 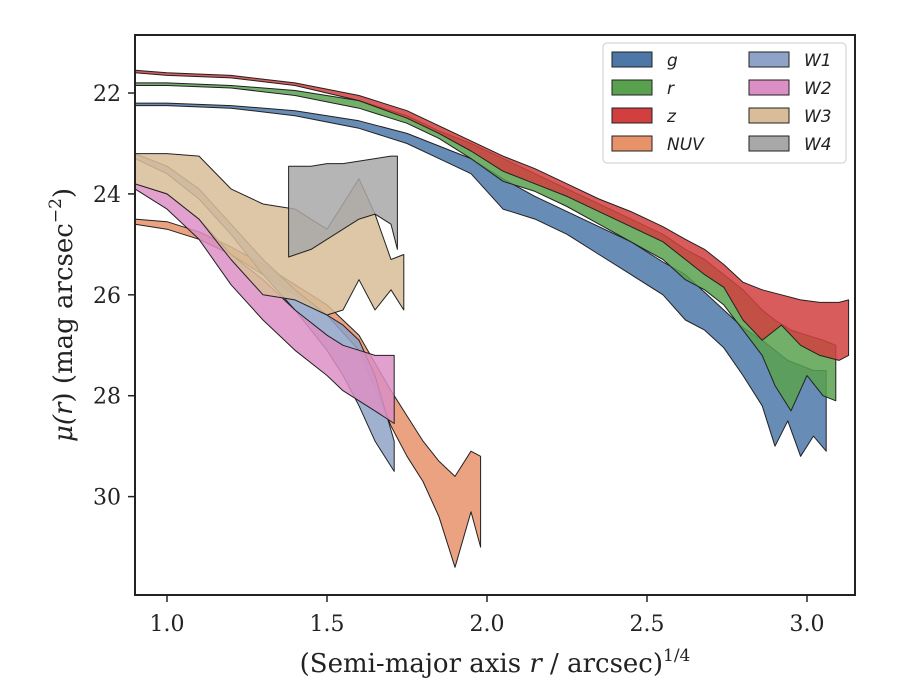 I want to click on legend-swatch-w4, so click(x=769, y=143).